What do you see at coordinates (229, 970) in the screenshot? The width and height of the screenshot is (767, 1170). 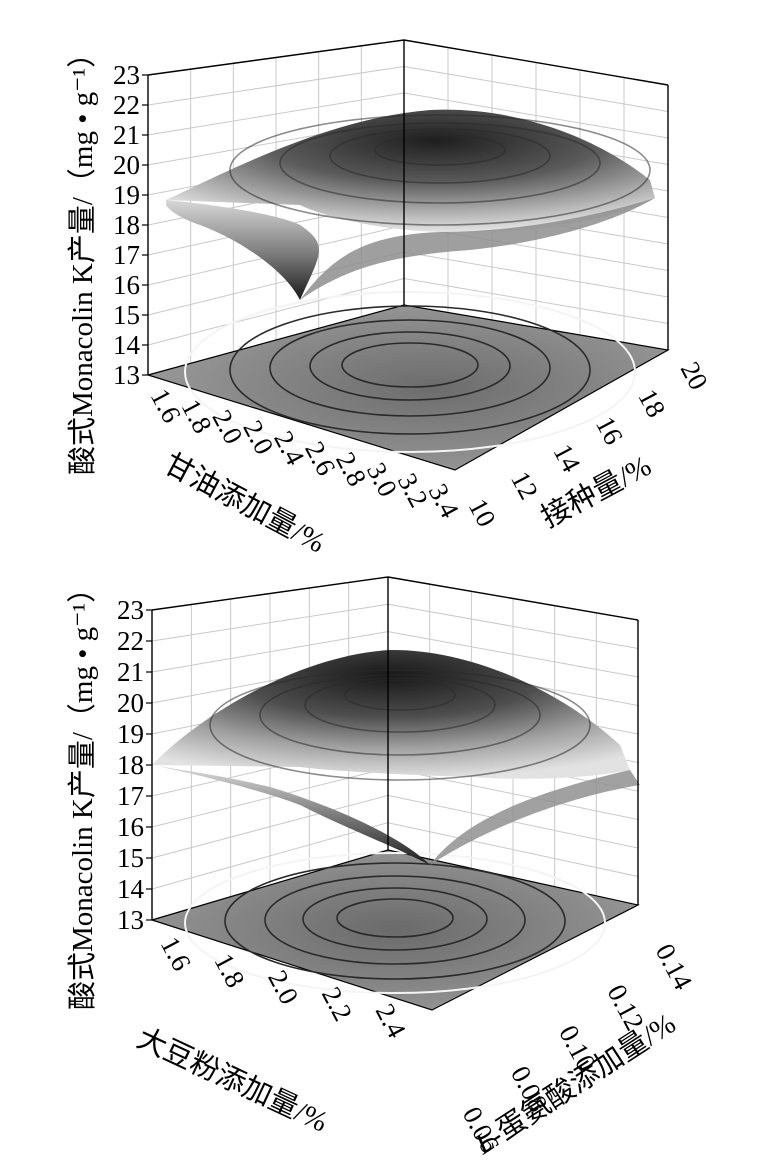 I see `x-tick-label: 1.8` at bounding box center [229, 970].